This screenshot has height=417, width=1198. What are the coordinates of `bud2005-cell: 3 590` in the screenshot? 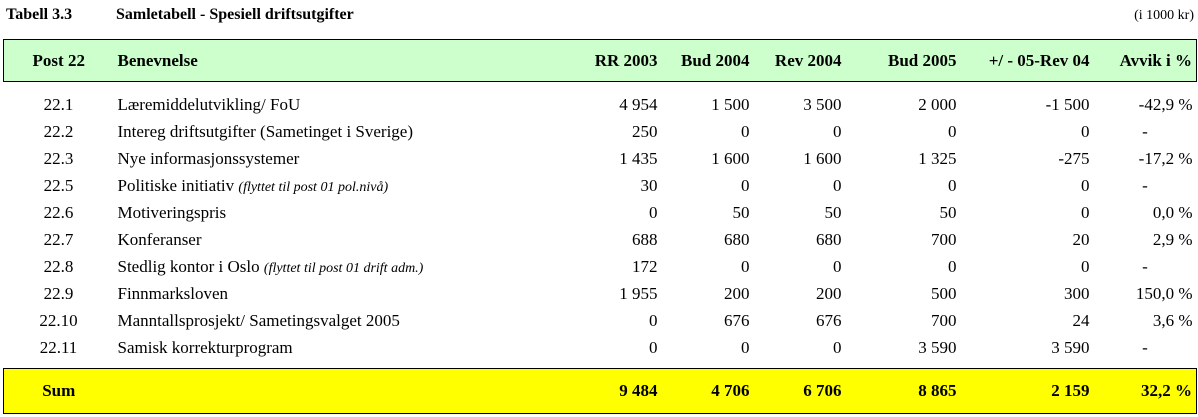 It's located at (937, 347).